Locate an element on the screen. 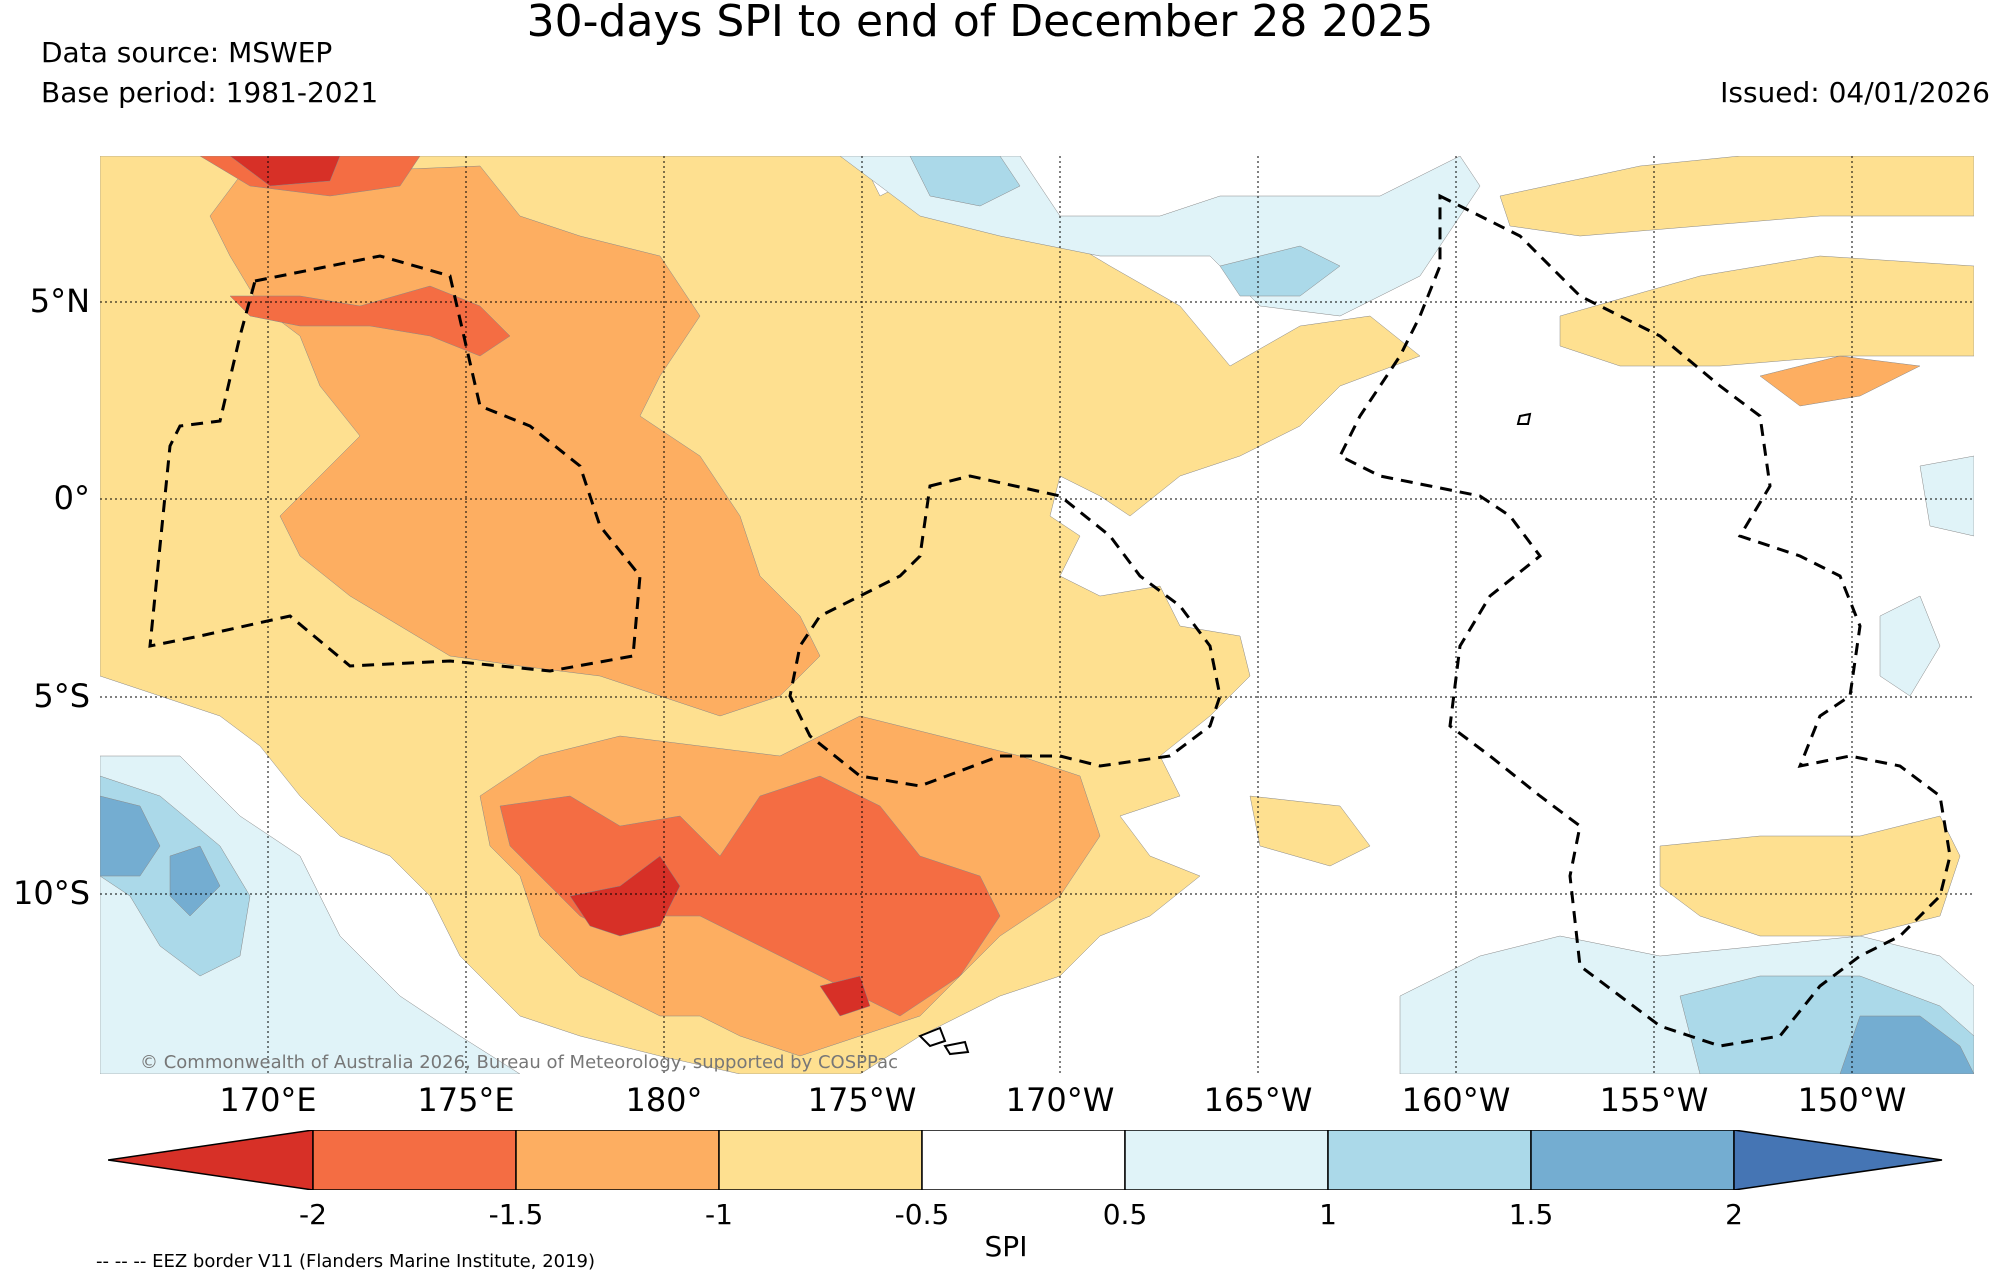 The width and height of the screenshot is (2000, 1272). spi-region-extreme-dry-south-east is located at coordinates (845, 996).